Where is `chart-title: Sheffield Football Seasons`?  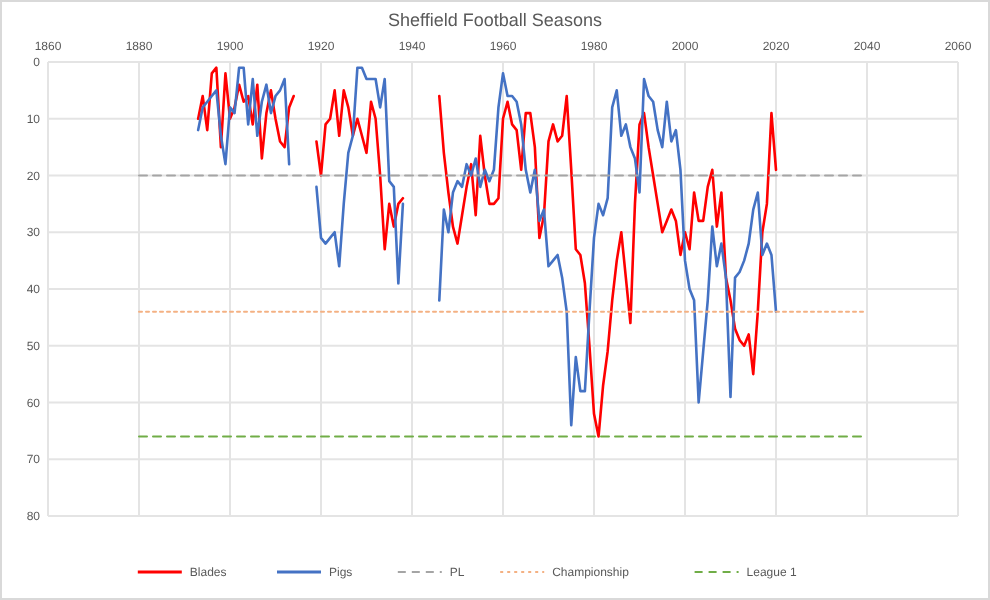
chart-title: Sheffield Football Seasons is located at coordinates (495, 20).